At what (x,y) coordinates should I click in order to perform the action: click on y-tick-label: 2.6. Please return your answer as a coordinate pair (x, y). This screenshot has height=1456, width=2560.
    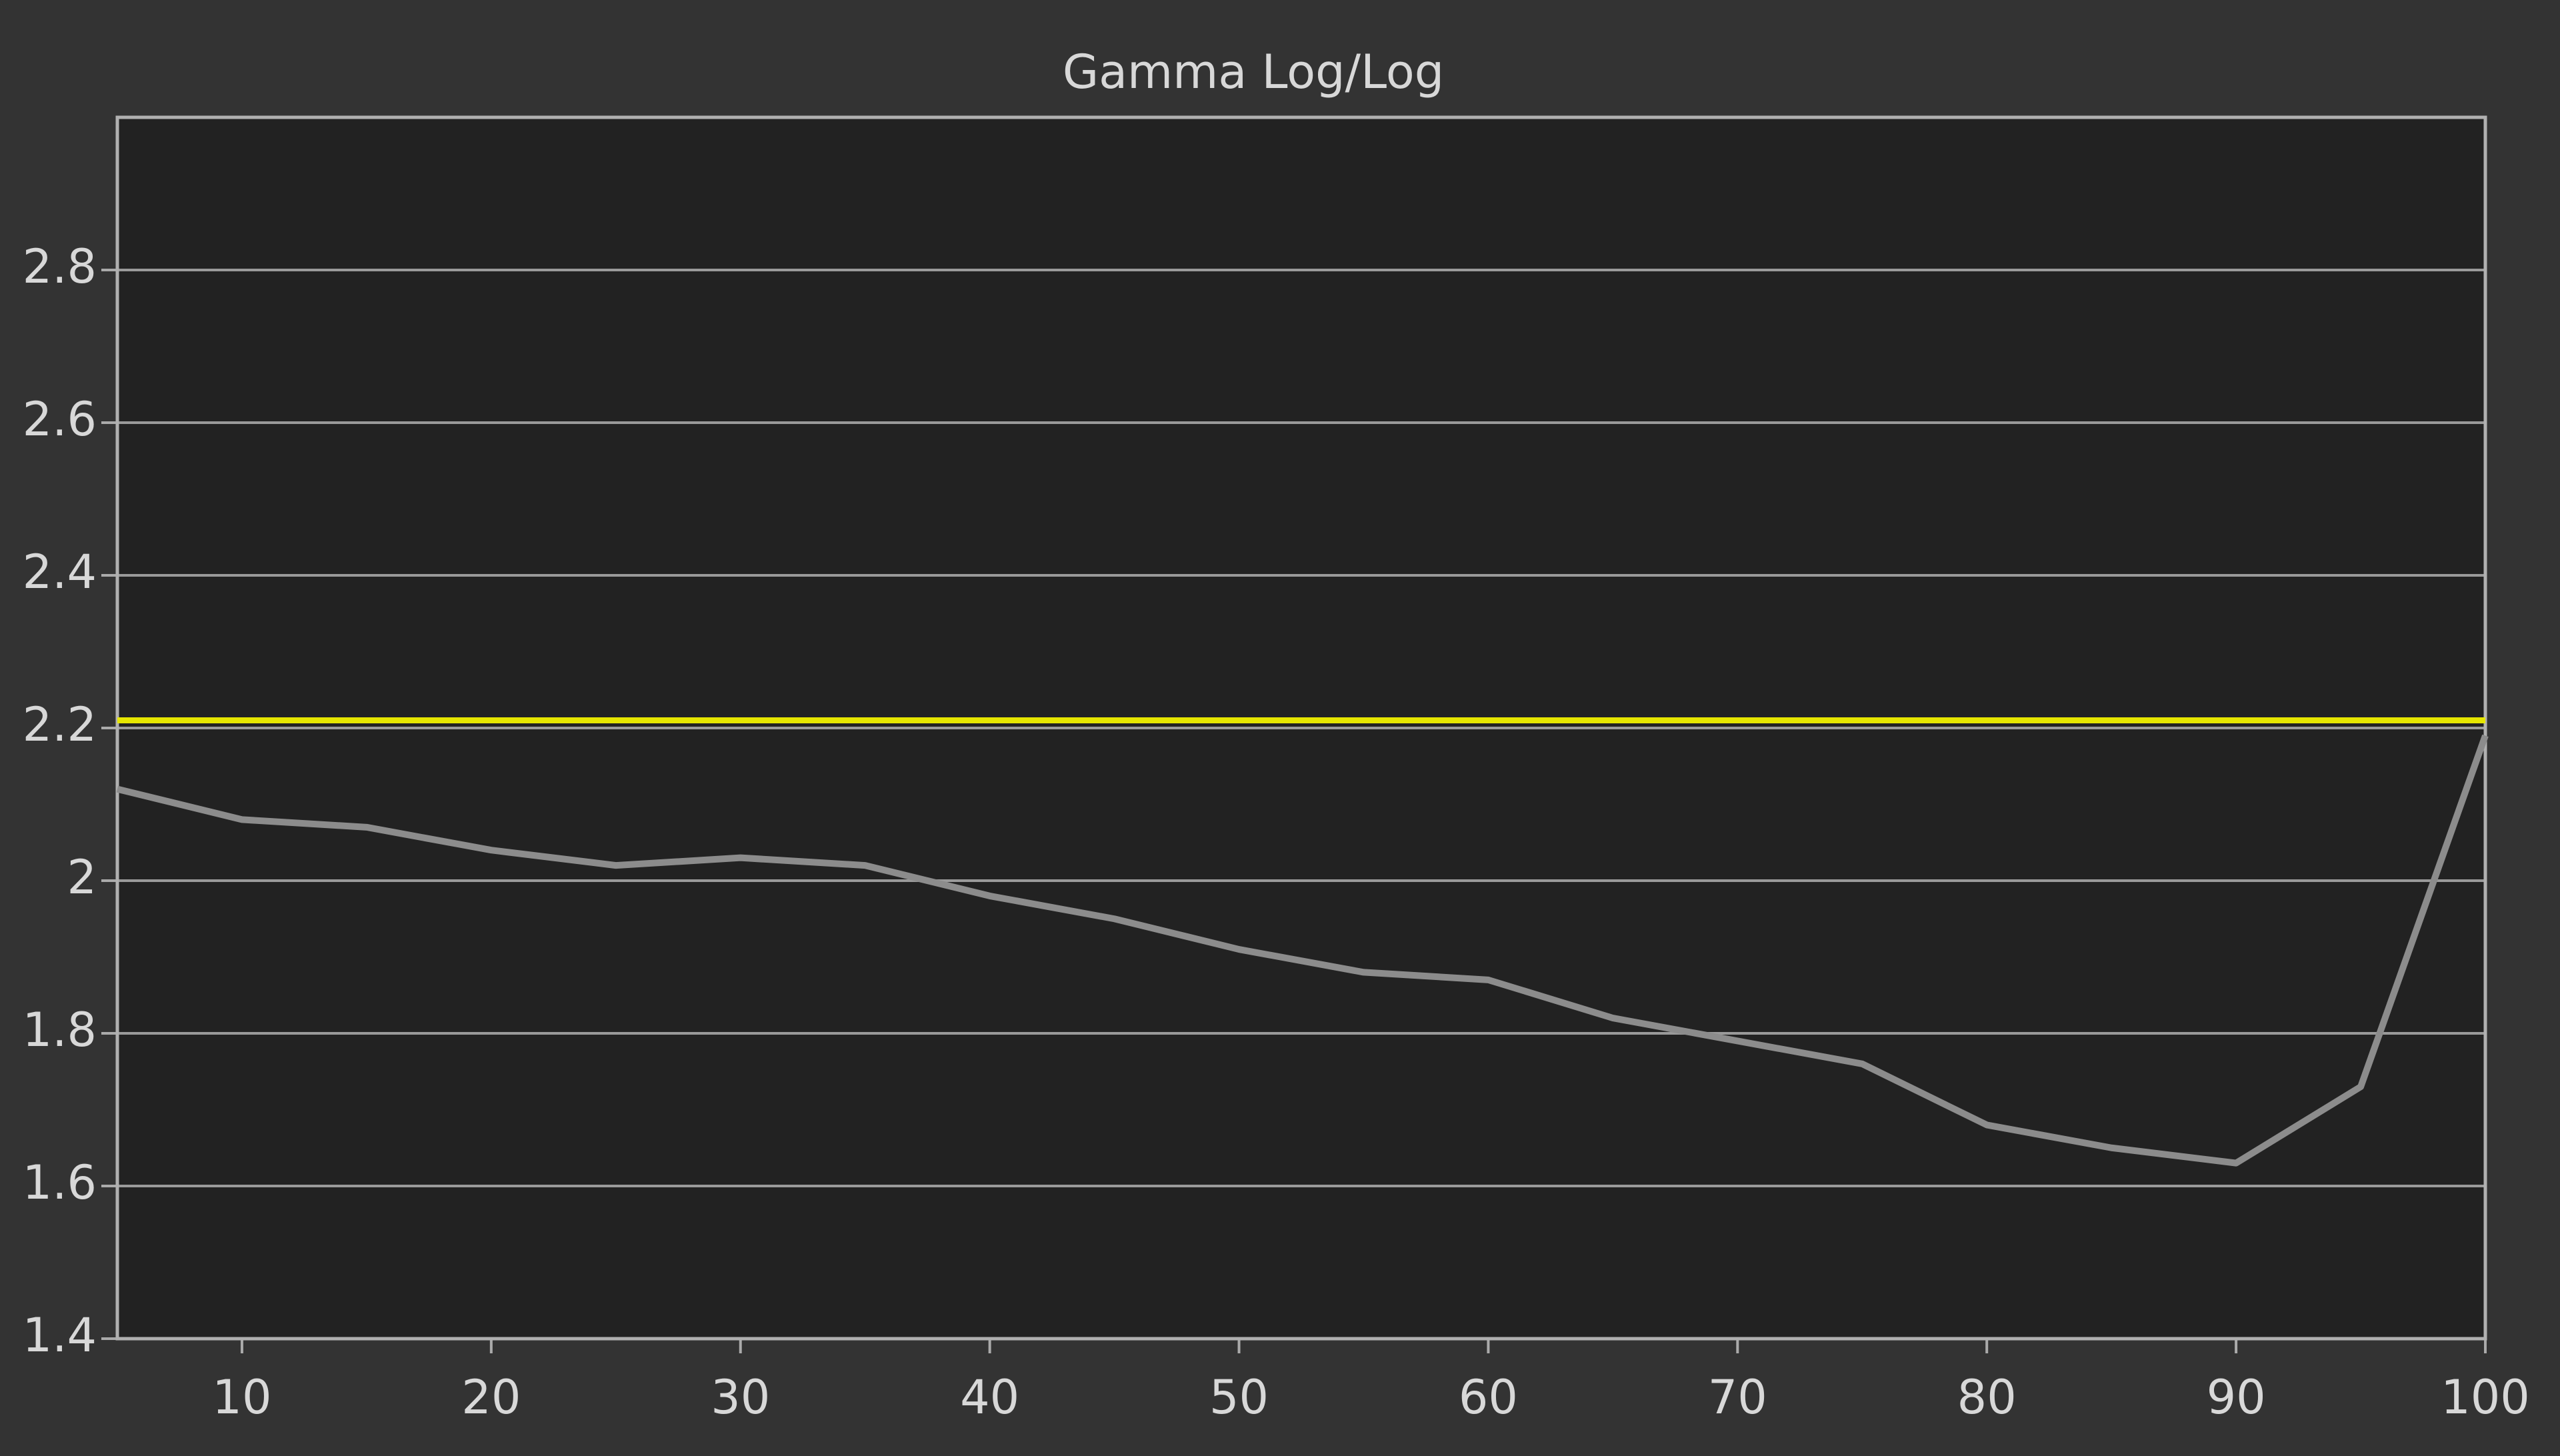
    Looking at the image, I should click on (60, 419).